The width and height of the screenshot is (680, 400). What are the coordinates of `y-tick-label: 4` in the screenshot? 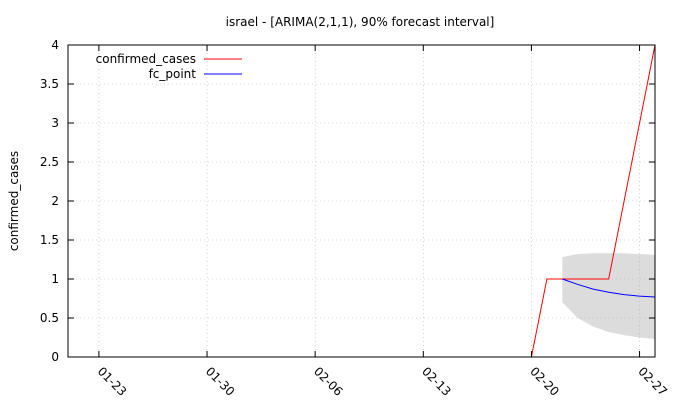 It's located at (55, 45).